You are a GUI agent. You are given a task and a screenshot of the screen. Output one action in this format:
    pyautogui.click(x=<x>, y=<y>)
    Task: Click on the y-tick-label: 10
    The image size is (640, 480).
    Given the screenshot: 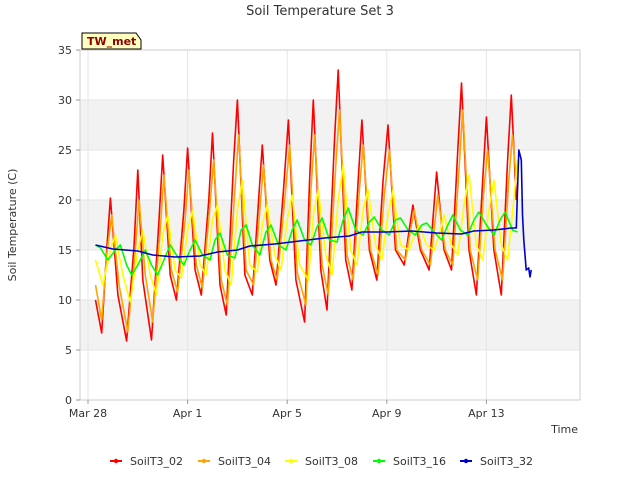 What is the action you would take?
    pyautogui.click(x=65, y=300)
    